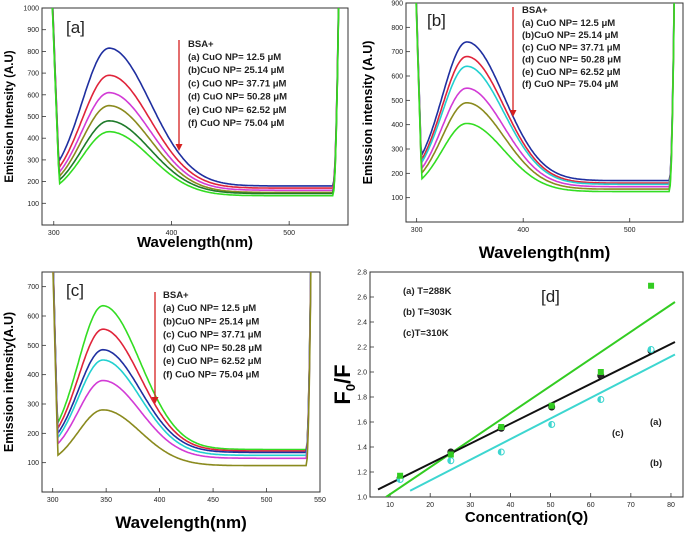  What do you see at coordinates (631, 505) in the screenshot?
I see `x-tick-label: 70` at bounding box center [631, 505].